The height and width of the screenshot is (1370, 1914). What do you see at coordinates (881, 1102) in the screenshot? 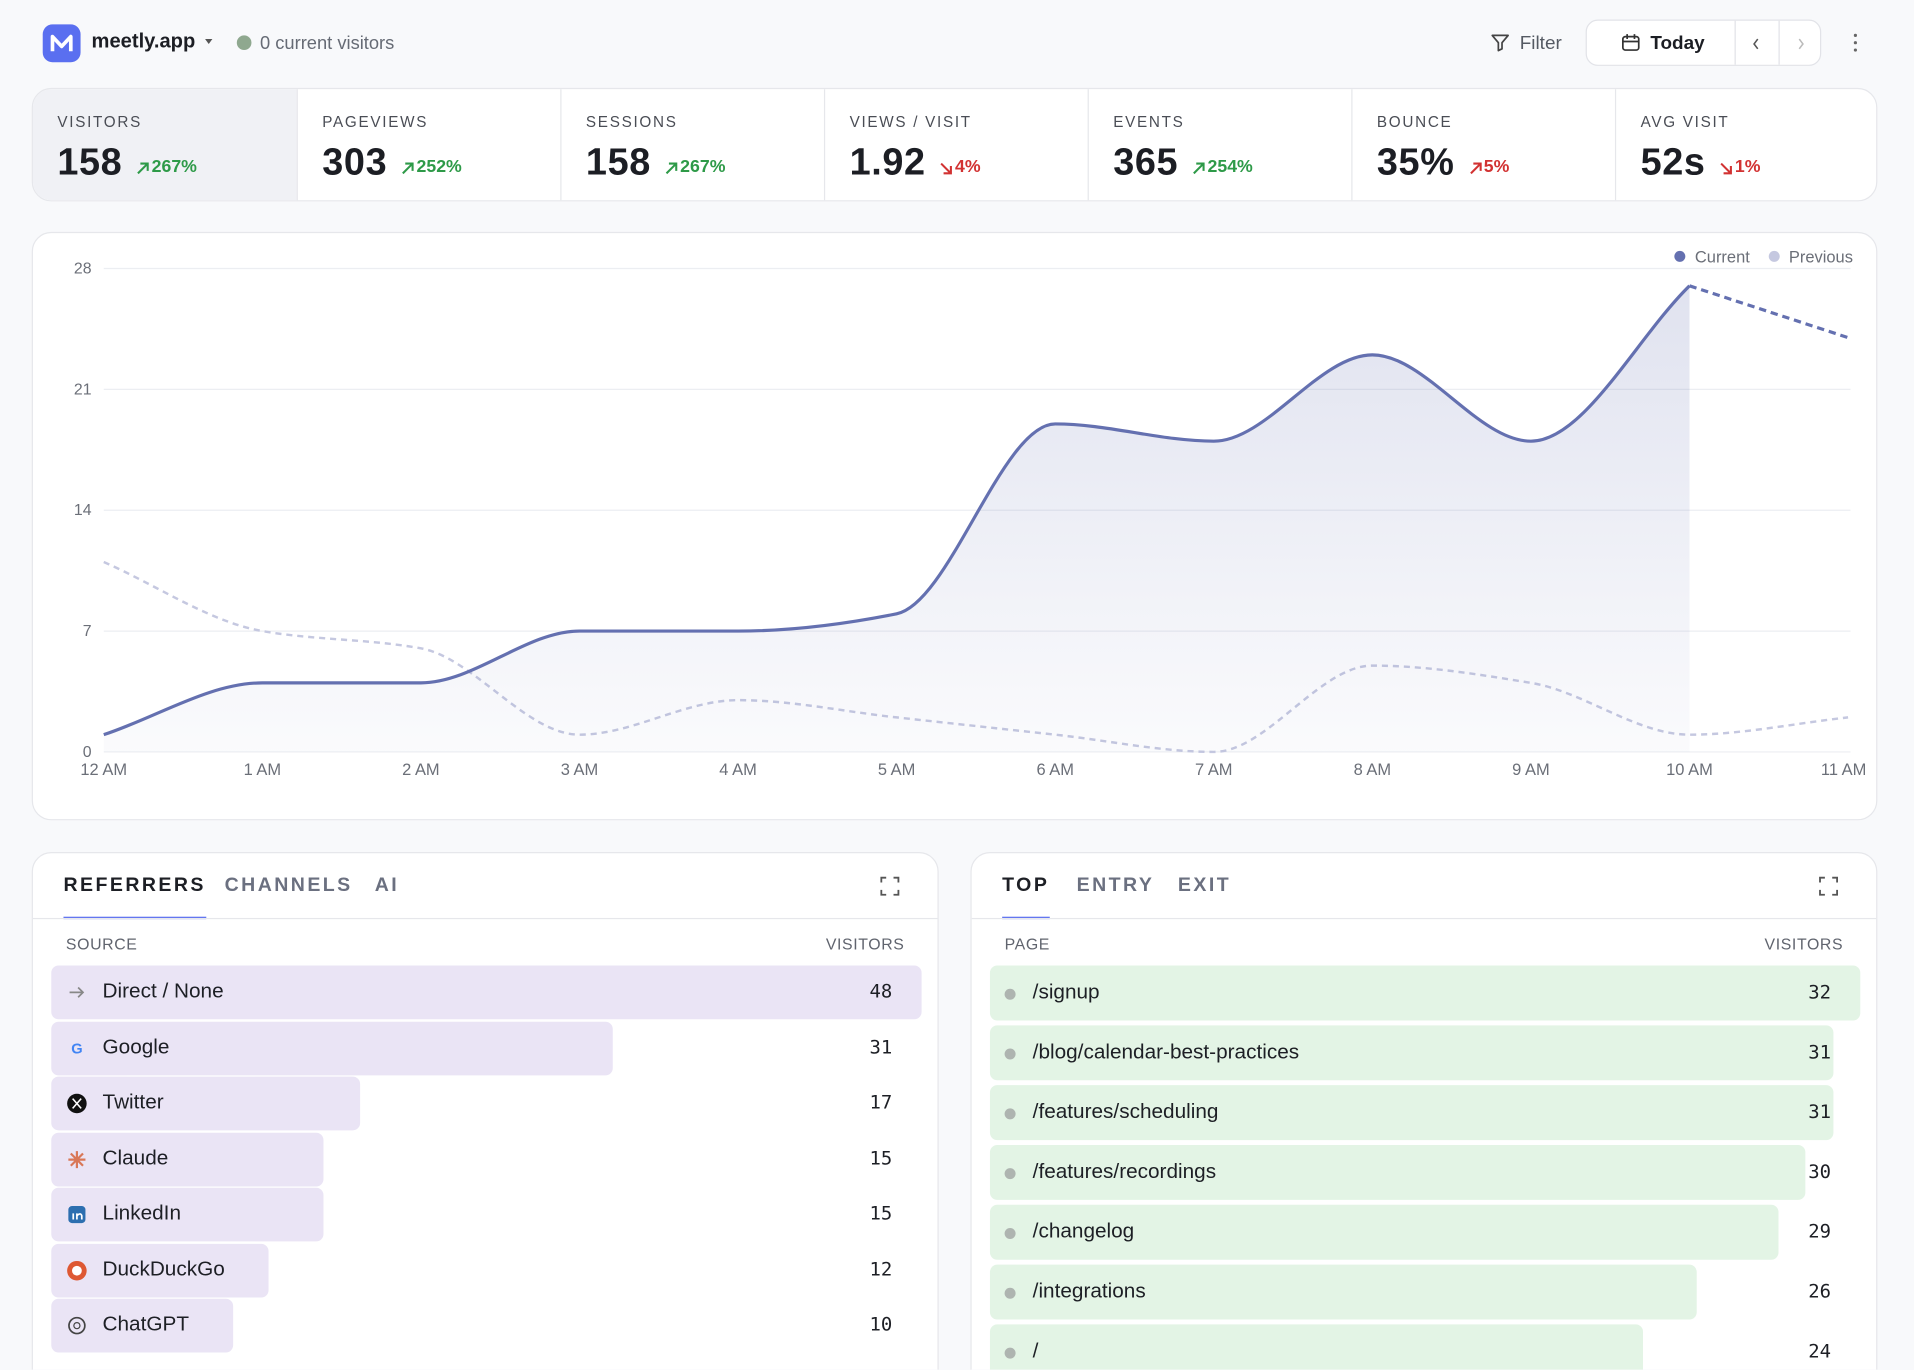
I see `visitor-count: 17` at bounding box center [881, 1102].